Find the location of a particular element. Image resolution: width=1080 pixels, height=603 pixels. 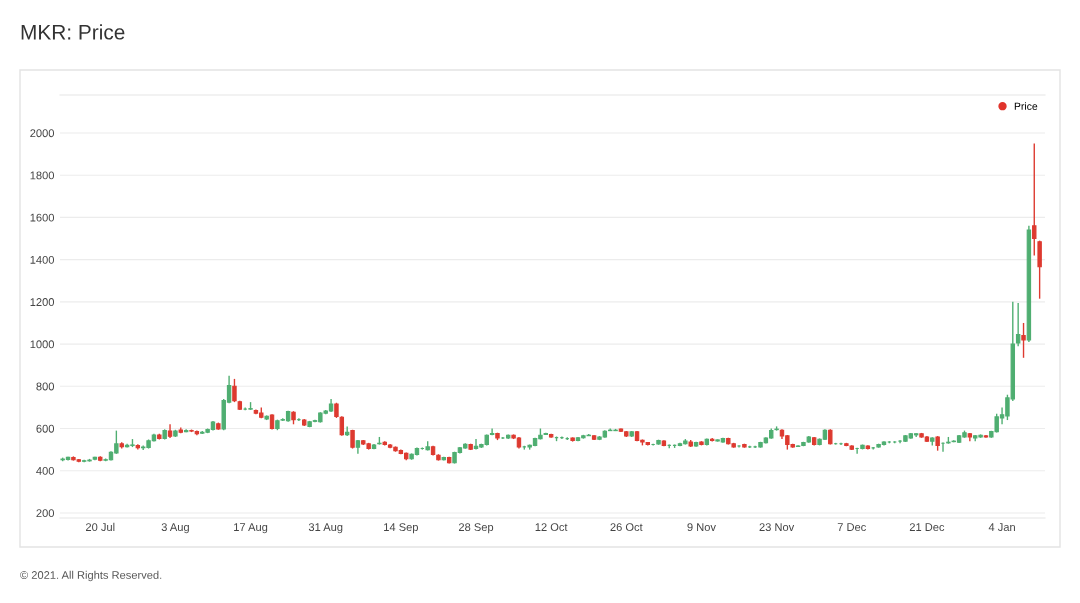

x-tick-label: 31 Aug is located at coordinates (325, 528).